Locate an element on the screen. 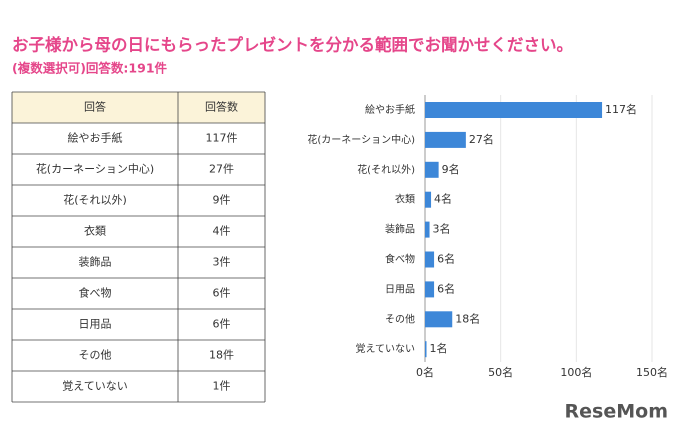 This screenshot has height=439, width=679. subtitle: (複数選択可)回答数:191件 is located at coordinates (90, 68).